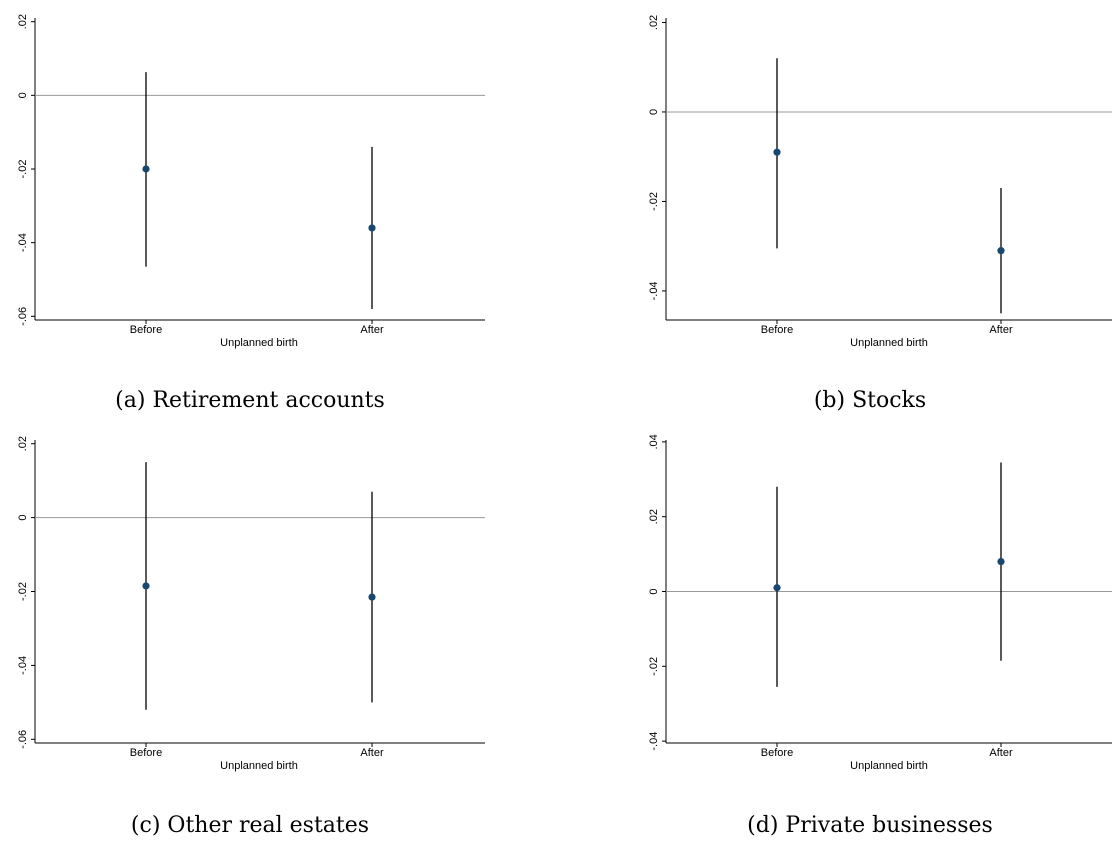 Image resolution: width=1112 pixels, height=841 pixels. What do you see at coordinates (250, 400) in the screenshot?
I see `caption-a: (a) Retirement accounts` at bounding box center [250, 400].